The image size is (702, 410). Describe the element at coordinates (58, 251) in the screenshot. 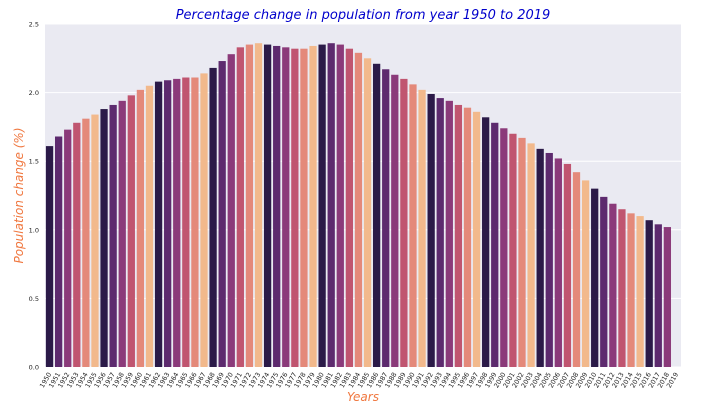

I see `bar-1951` at that location.